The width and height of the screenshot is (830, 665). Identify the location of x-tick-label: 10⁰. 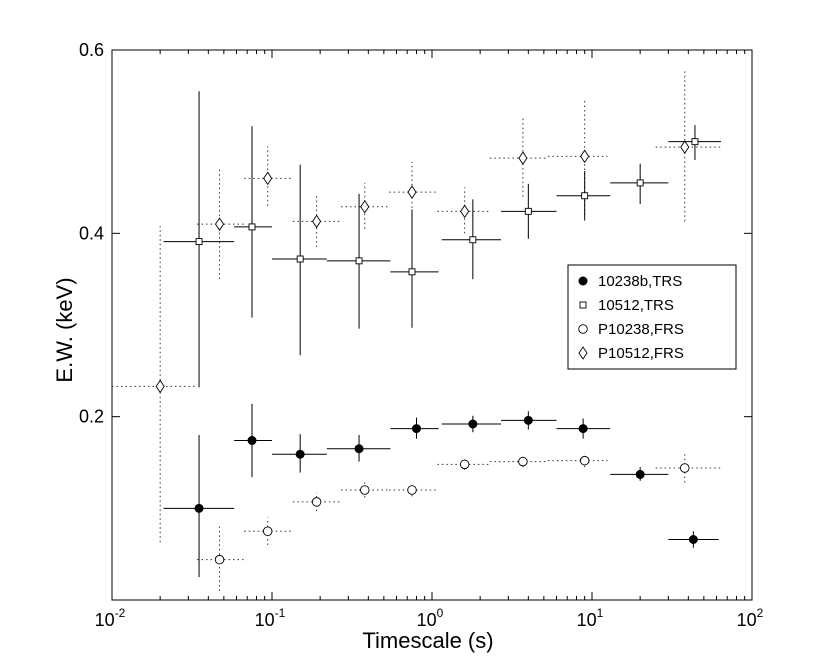
(430, 618).